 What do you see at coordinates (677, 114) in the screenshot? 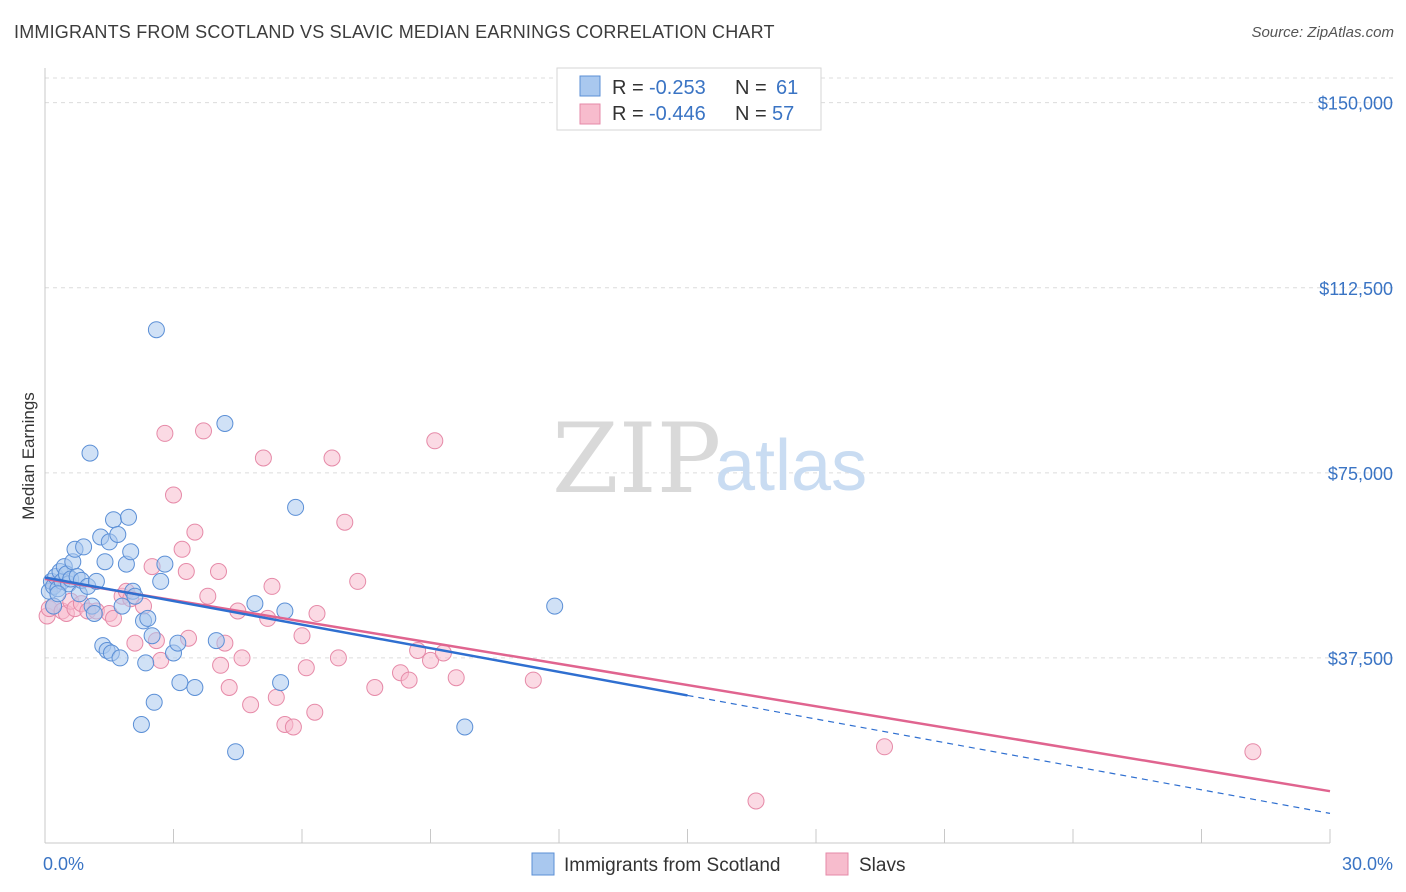
I see `legend-r-value-slavs: -0.446` at bounding box center [677, 114].